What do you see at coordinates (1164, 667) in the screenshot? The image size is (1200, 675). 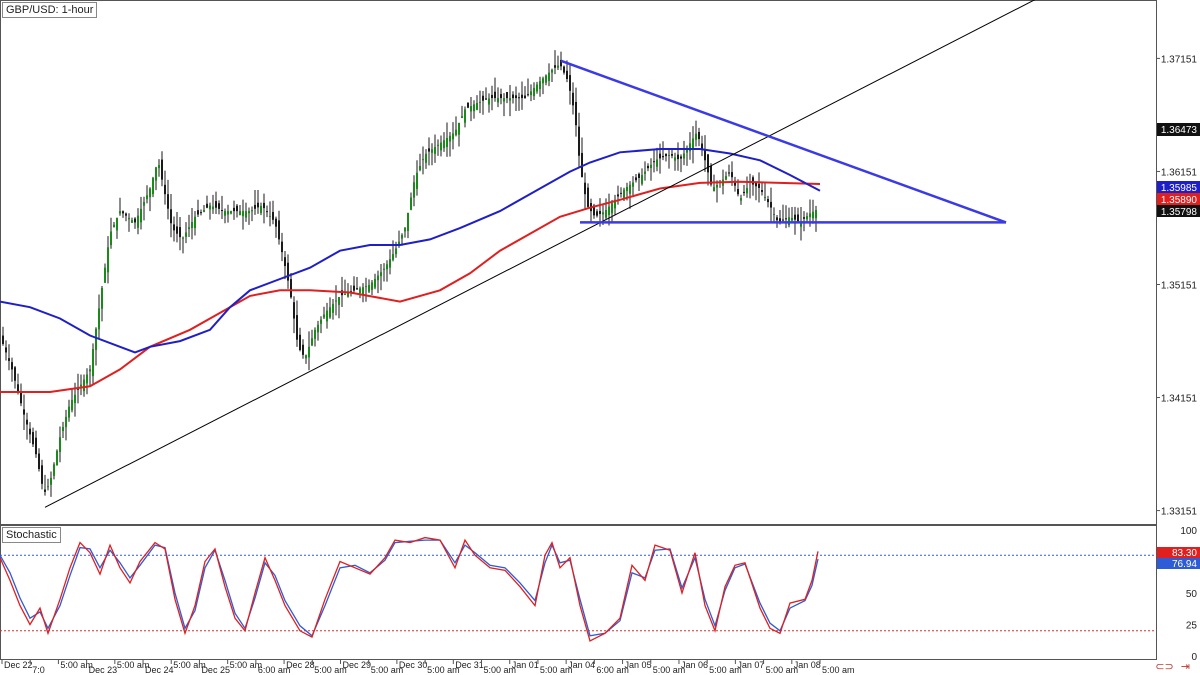 I see `link-icon: ⊂⊃` at bounding box center [1164, 667].